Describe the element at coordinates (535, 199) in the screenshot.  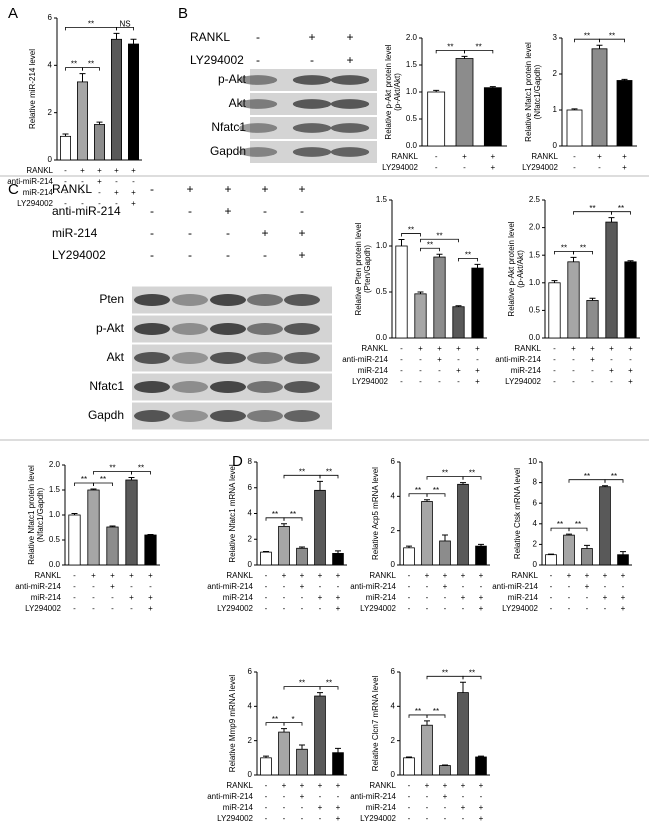
I see `y-tick-label: 2.5` at that location.